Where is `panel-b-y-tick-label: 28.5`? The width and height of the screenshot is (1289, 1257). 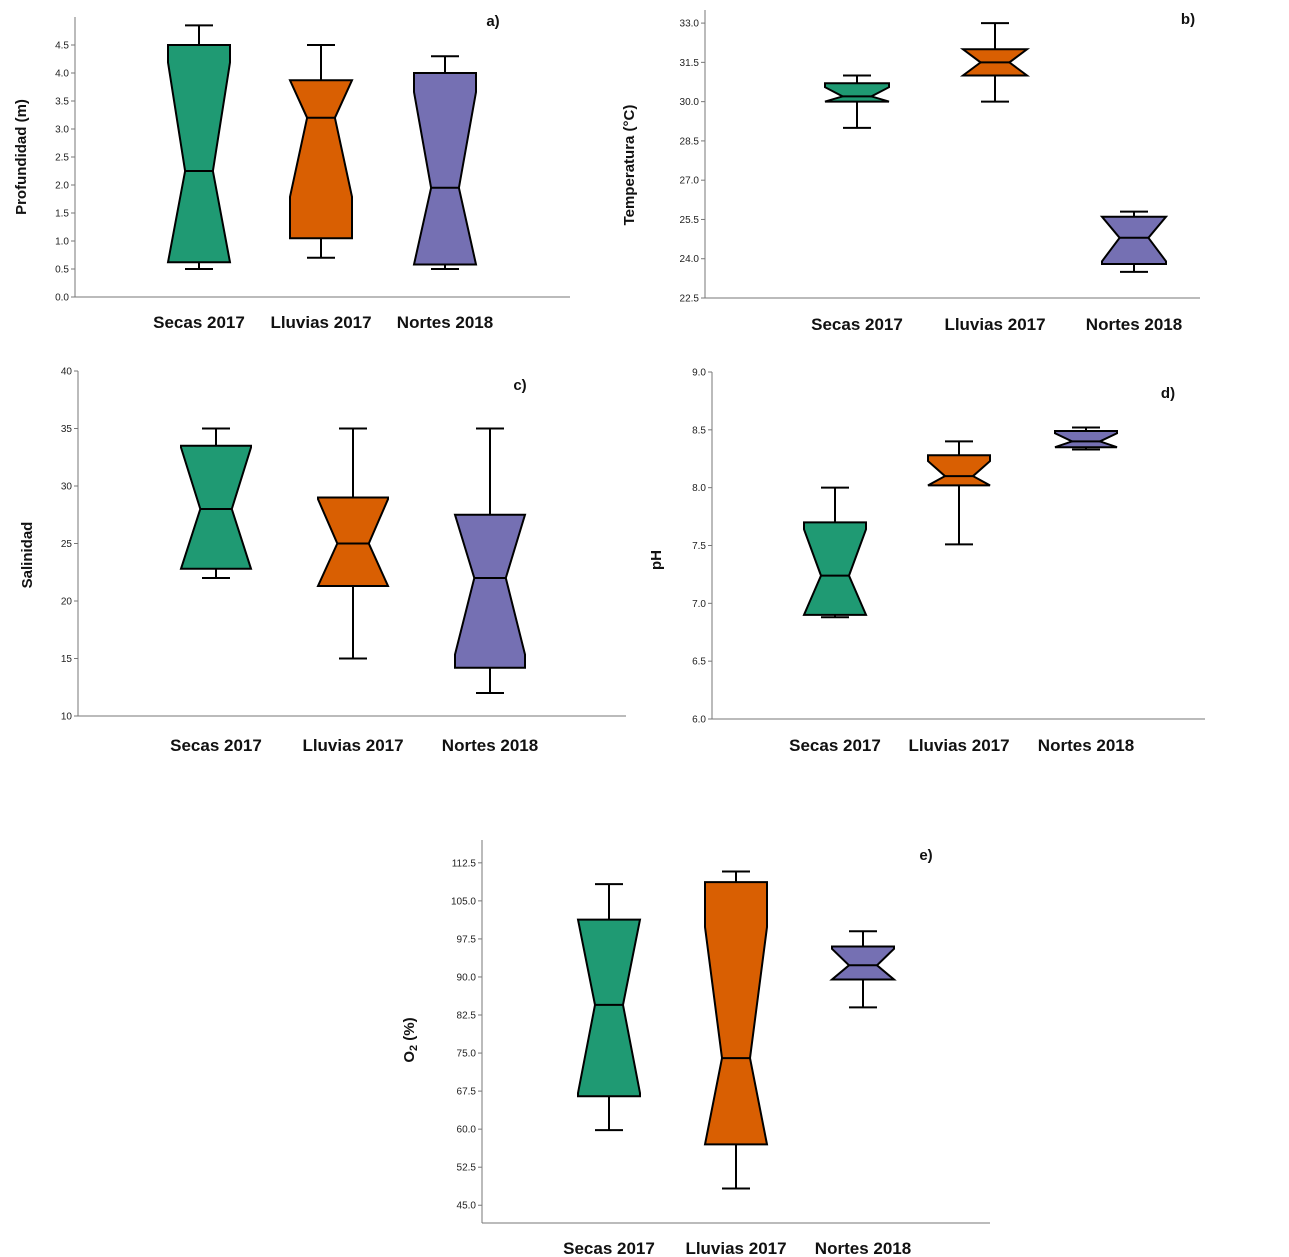
panel-b-y-tick-label: 28.5 is located at coordinates (690, 141).